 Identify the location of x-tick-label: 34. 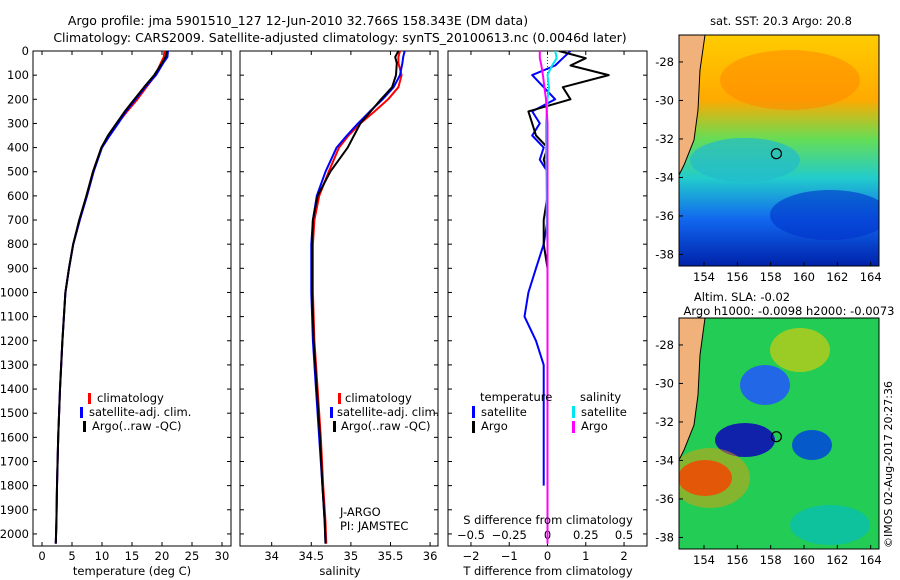
(271, 556).